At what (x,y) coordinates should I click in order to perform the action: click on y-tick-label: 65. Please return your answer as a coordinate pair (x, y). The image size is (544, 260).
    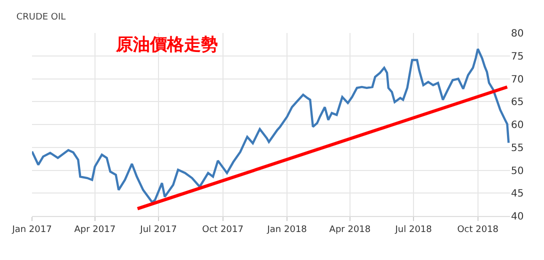
    Looking at the image, I should click on (517, 102).